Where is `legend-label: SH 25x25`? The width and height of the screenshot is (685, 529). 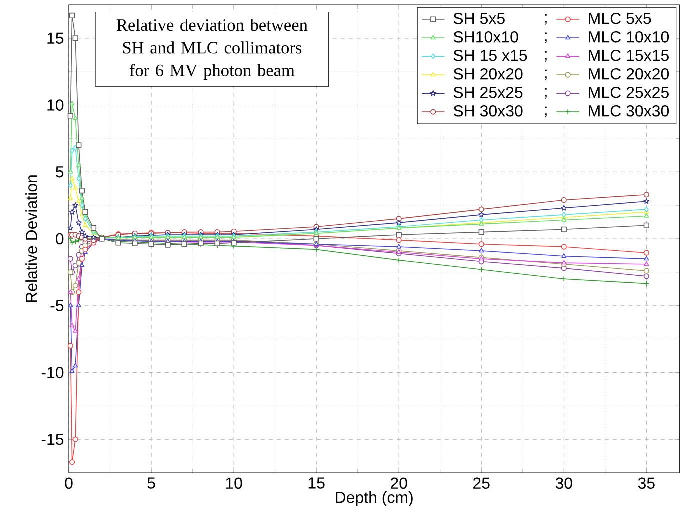 legend-label: SH 25x25 is located at coordinates (488, 92).